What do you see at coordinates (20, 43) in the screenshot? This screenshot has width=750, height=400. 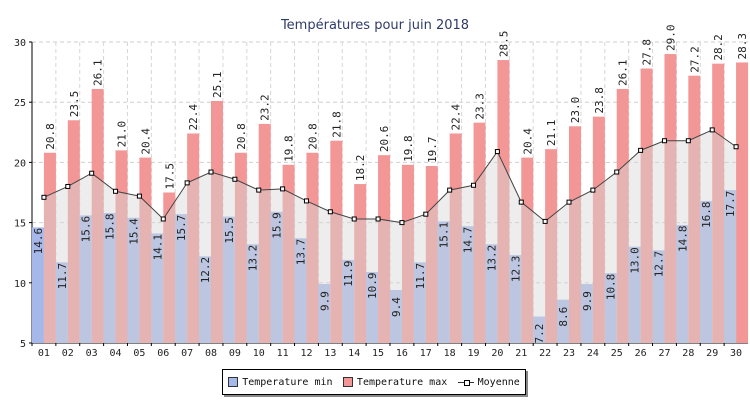 I see `y-tick-label: 30` at bounding box center [20, 43].